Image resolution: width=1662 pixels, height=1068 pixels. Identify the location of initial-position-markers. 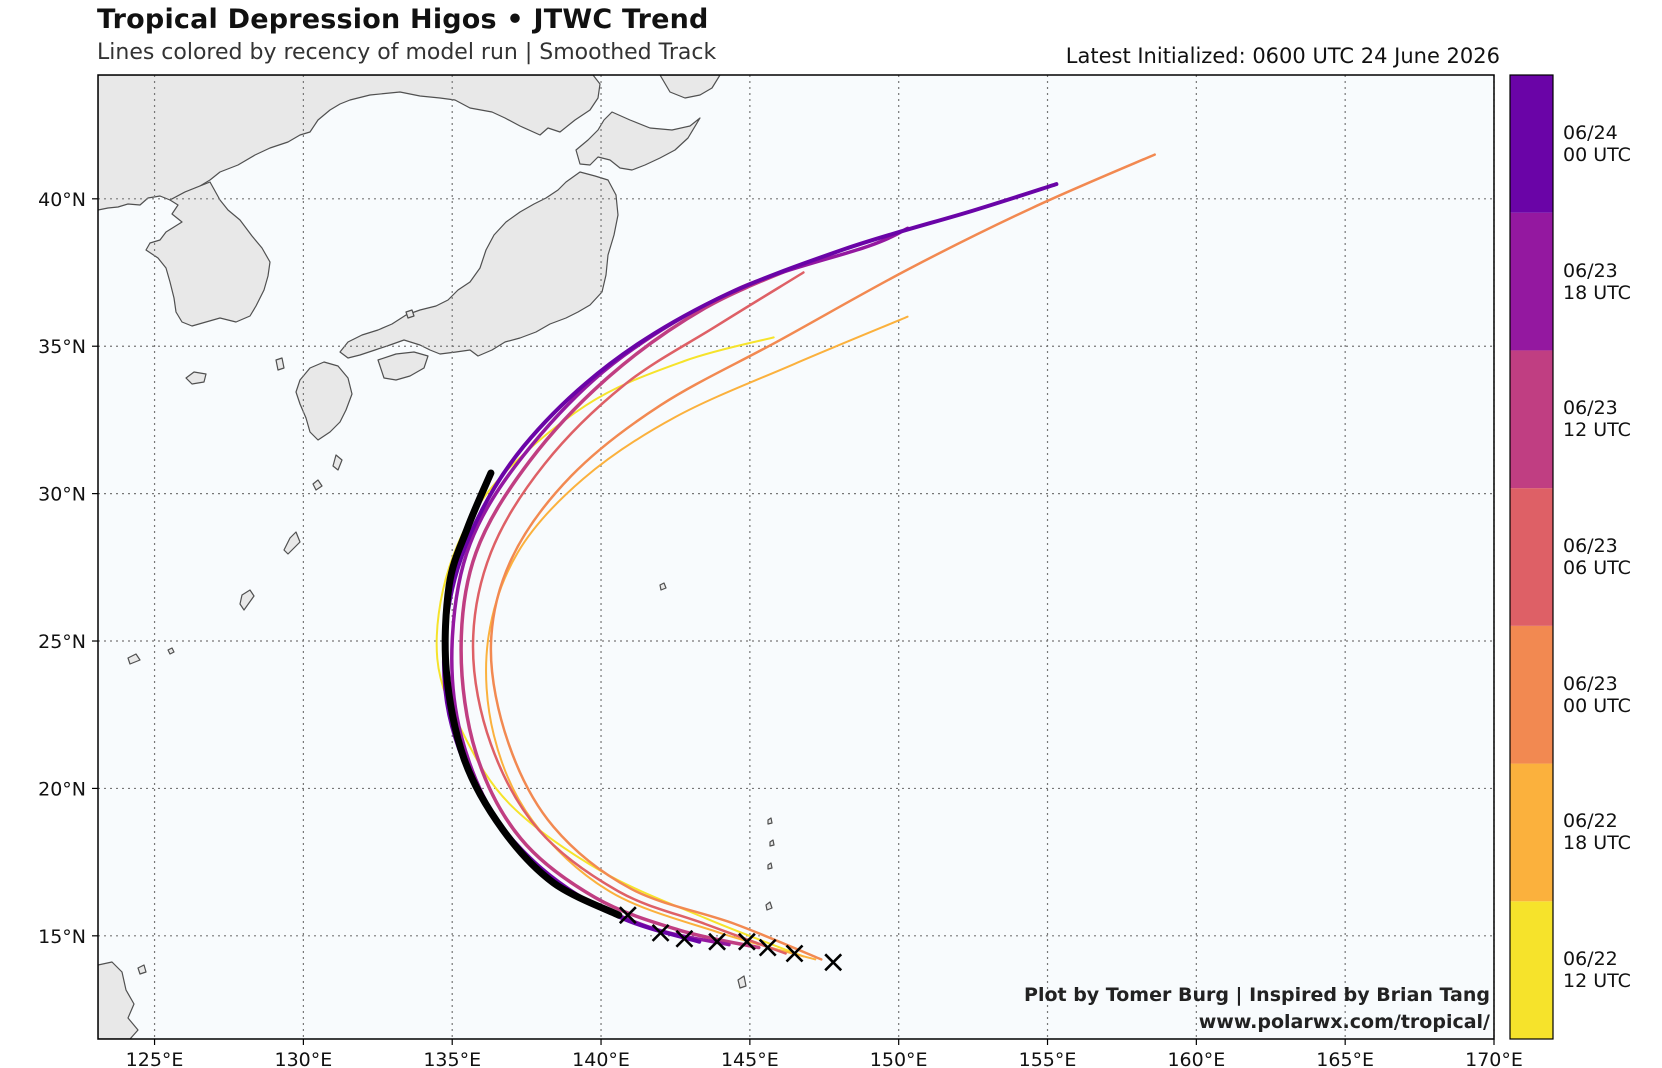
(730, 939).